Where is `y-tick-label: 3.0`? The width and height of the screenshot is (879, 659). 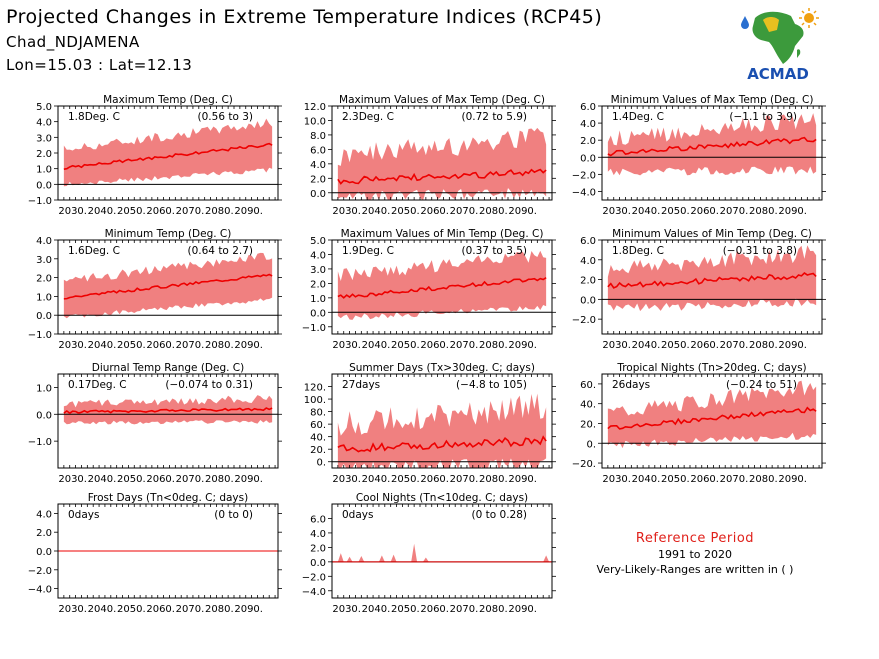 y-tick-label: 3.0 is located at coordinates (318, 270).